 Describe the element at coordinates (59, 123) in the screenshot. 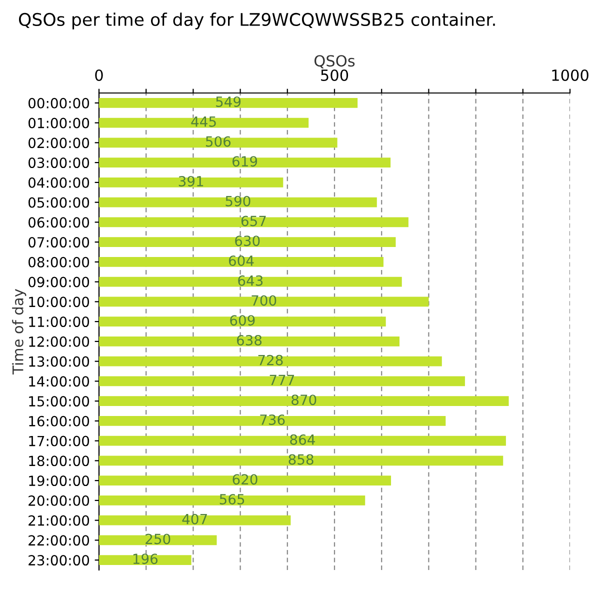

I see `y-tick-label: 01:00:00` at that location.